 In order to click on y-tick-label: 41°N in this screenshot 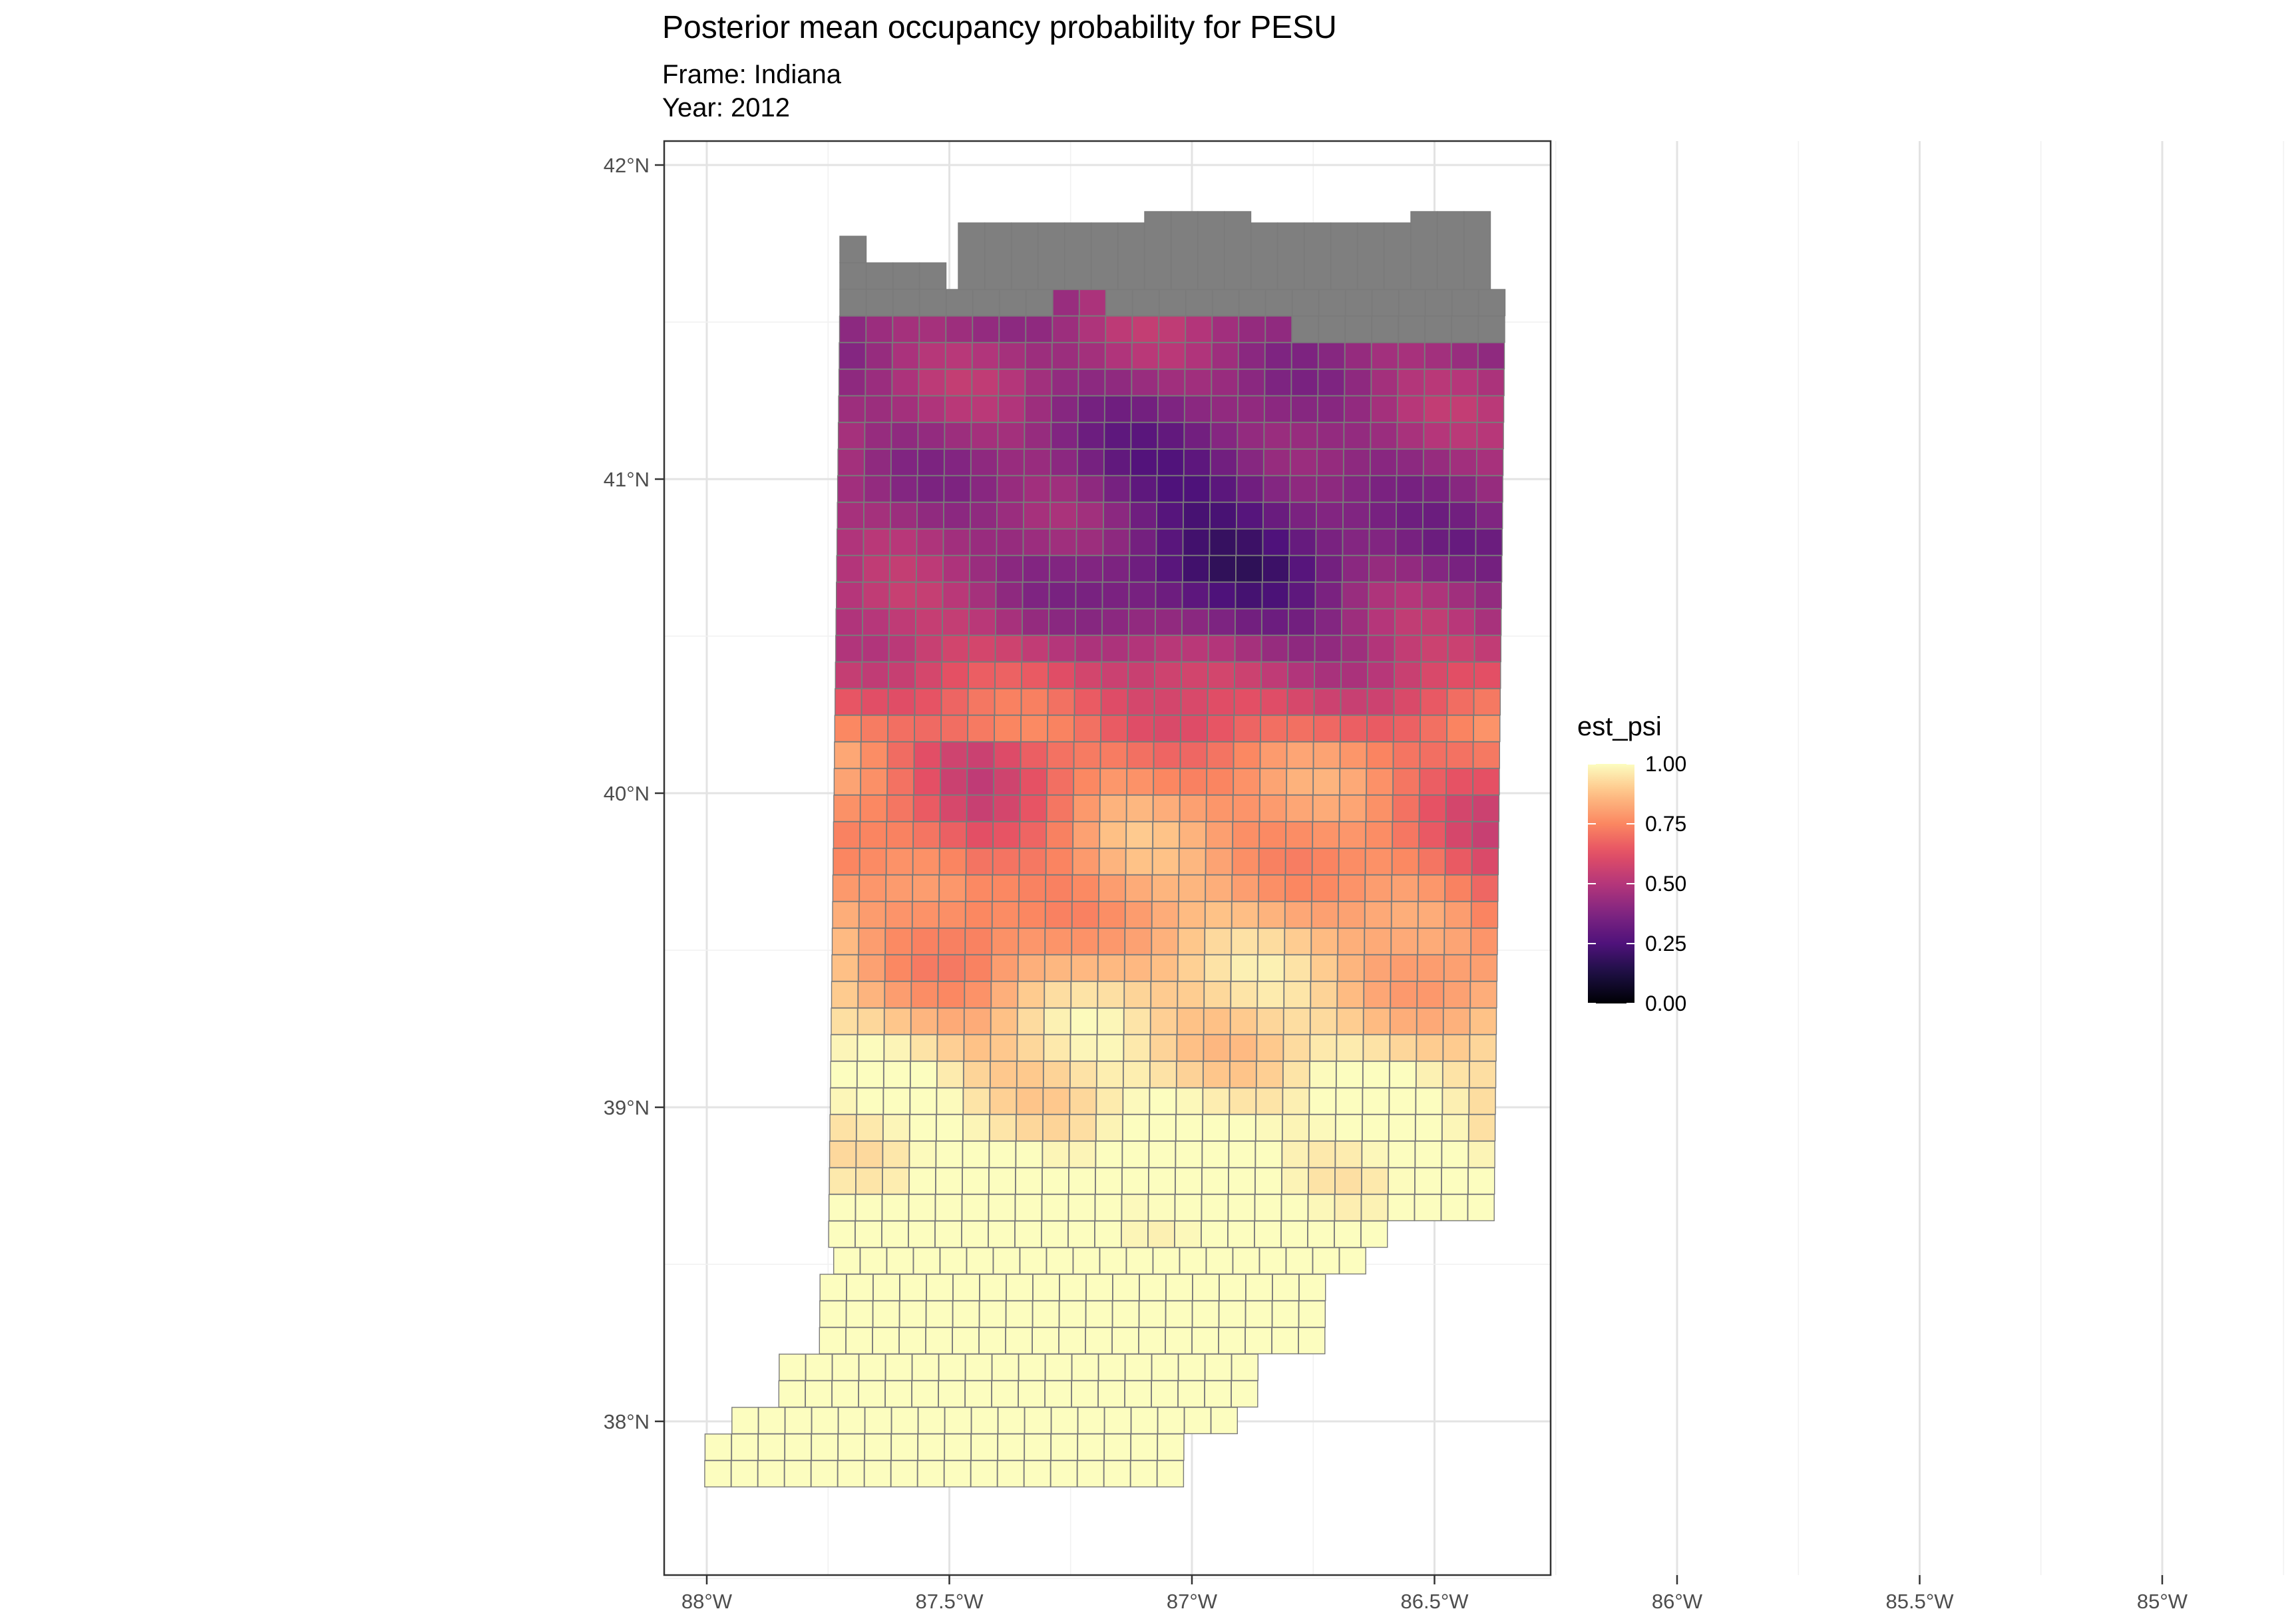, I will do `click(627, 479)`.